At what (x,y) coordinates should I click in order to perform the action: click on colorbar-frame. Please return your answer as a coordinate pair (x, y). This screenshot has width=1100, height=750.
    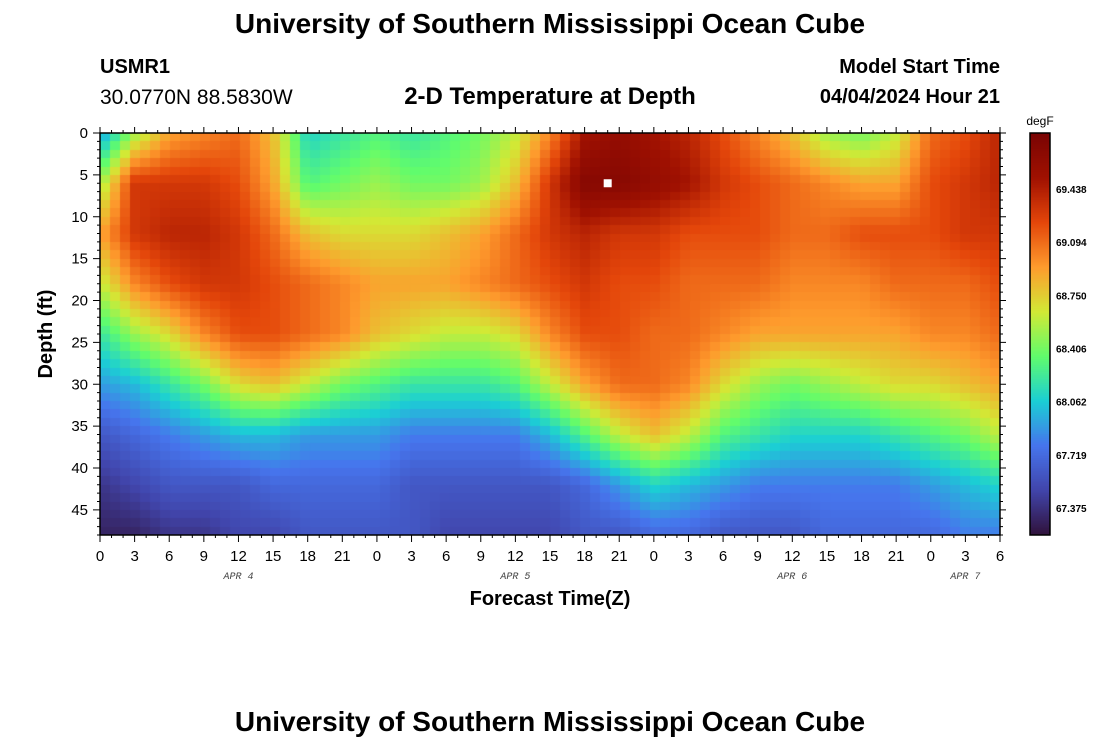
    Looking at the image, I should click on (1040, 334).